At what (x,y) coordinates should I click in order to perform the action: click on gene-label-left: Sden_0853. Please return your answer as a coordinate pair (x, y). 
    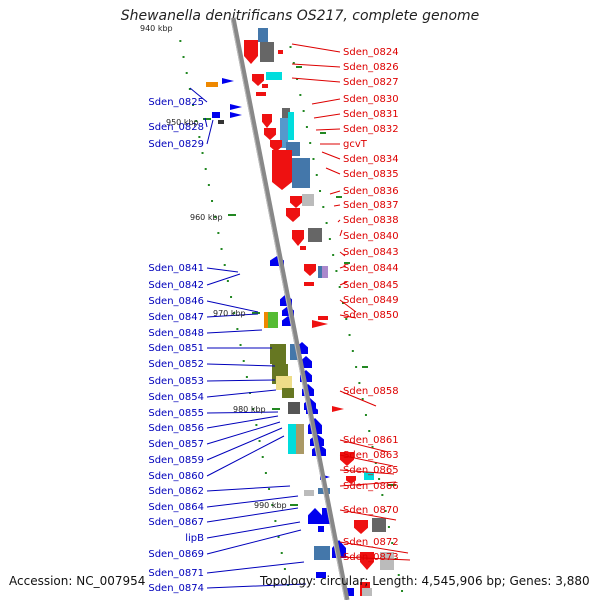
    Looking at the image, I should click on (176, 381).